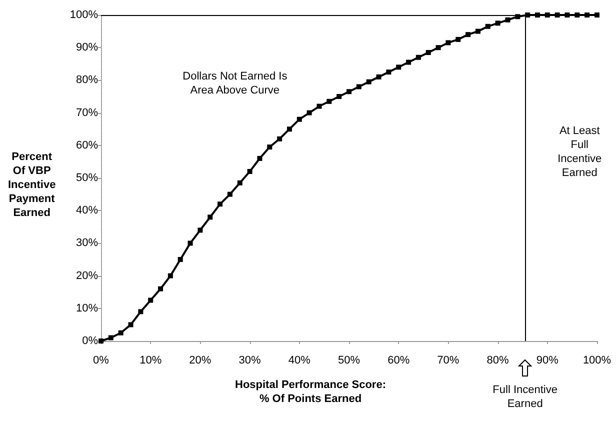 The image size is (616, 422). I want to click on y-tick-label: 40%, so click(87, 210).